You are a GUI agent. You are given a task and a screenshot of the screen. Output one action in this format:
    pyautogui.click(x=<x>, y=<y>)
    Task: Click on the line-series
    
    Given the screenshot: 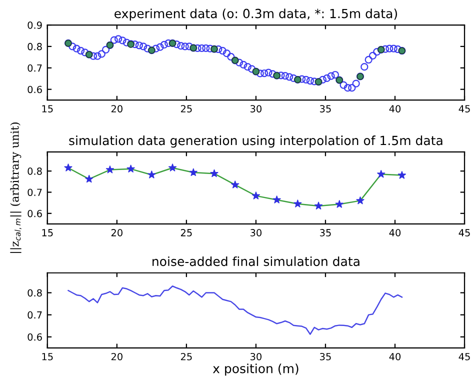 What is the action you would take?
    pyautogui.click(x=235, y=310)
    